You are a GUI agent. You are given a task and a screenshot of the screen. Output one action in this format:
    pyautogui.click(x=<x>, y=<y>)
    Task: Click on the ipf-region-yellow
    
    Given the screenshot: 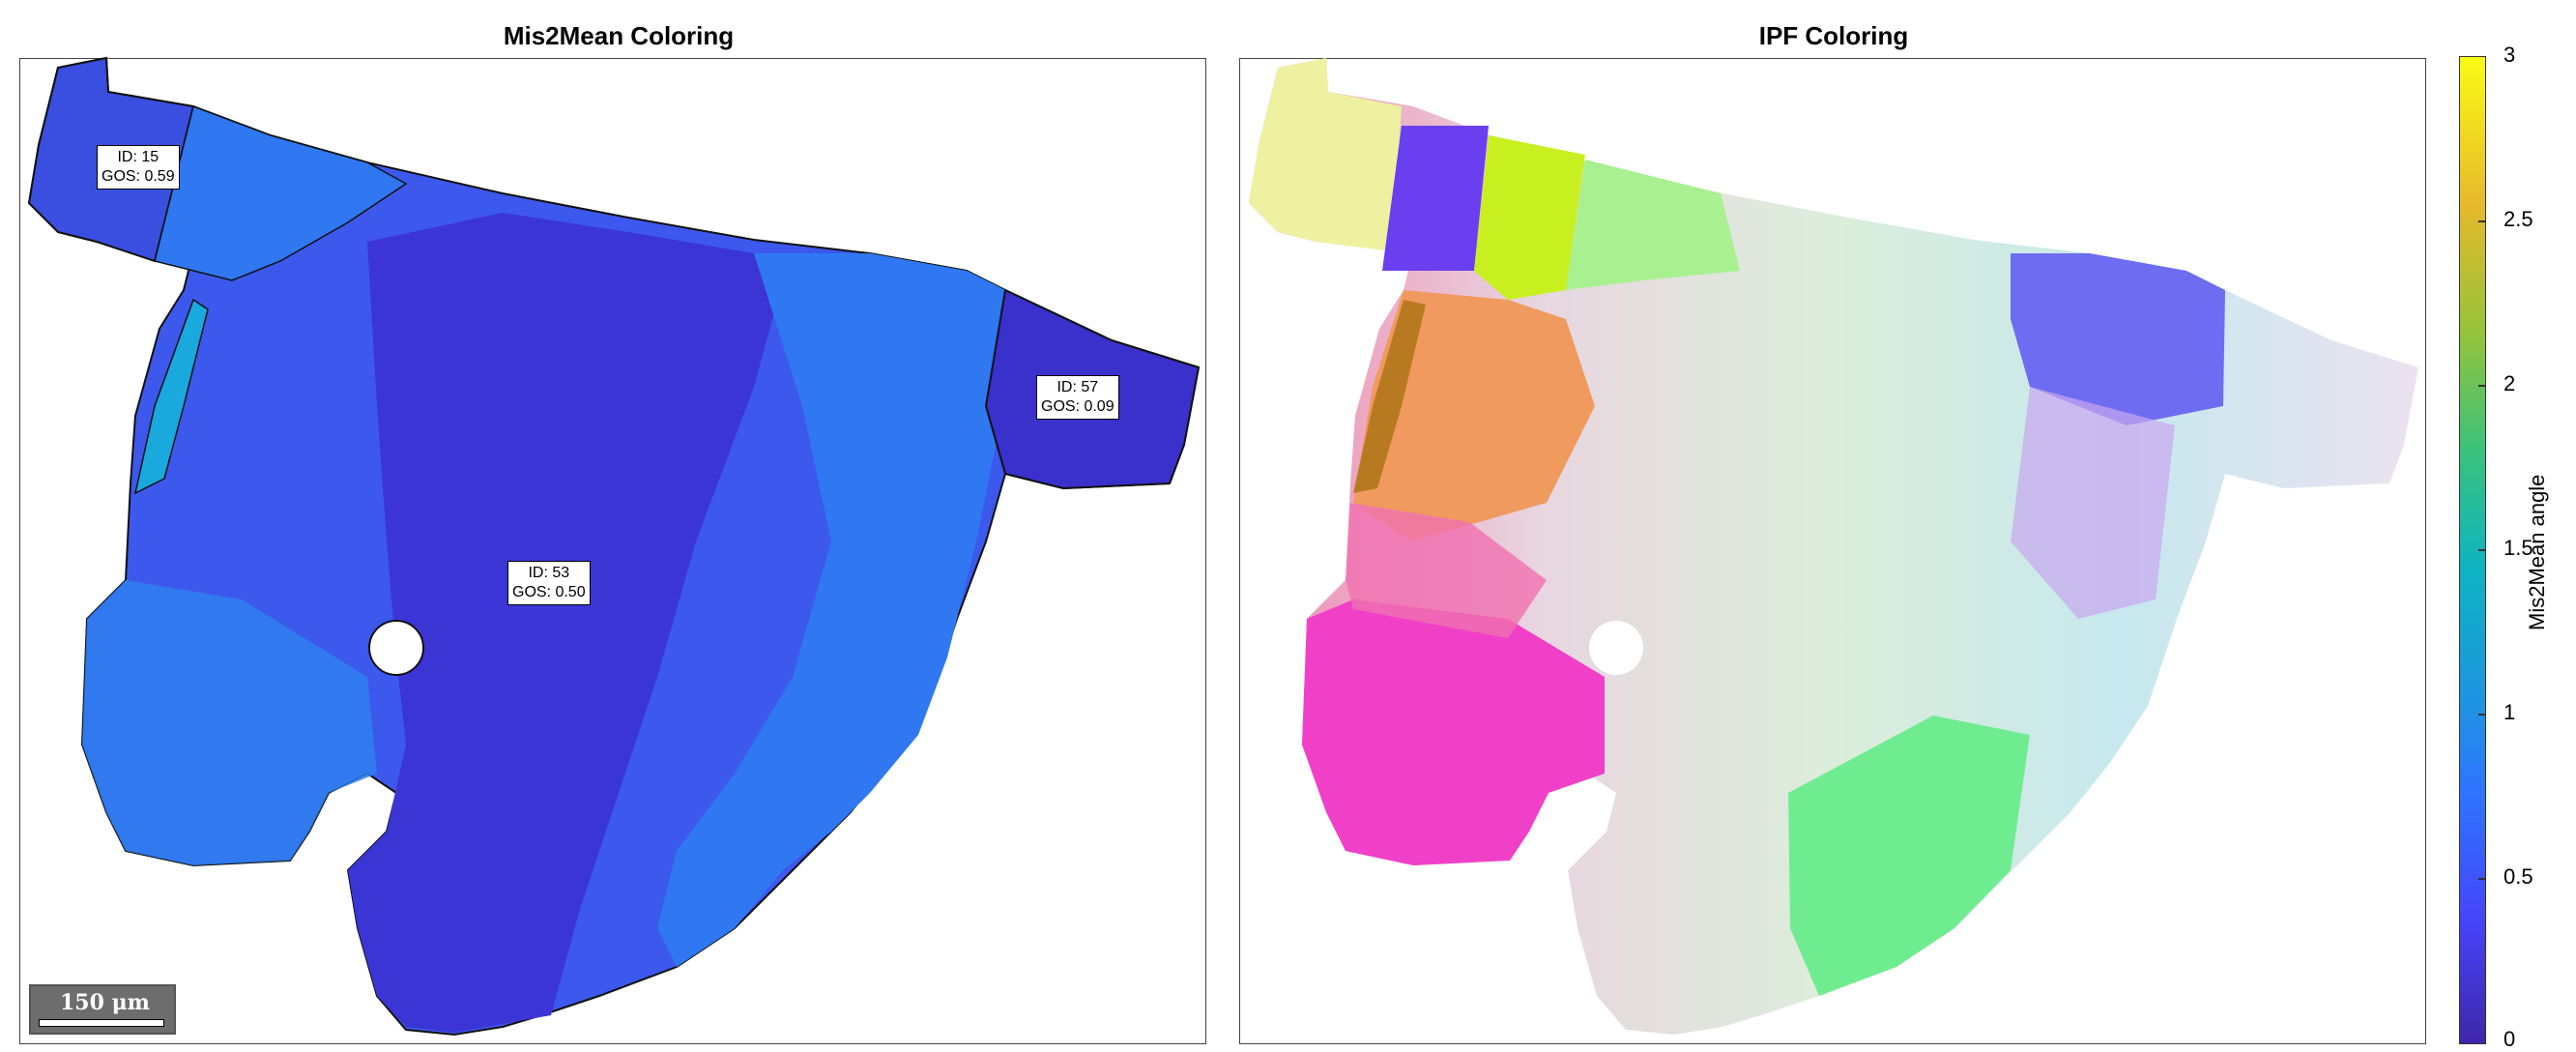 What is the action you would take?
    pyautogui.click(x=1325, y=154)
    